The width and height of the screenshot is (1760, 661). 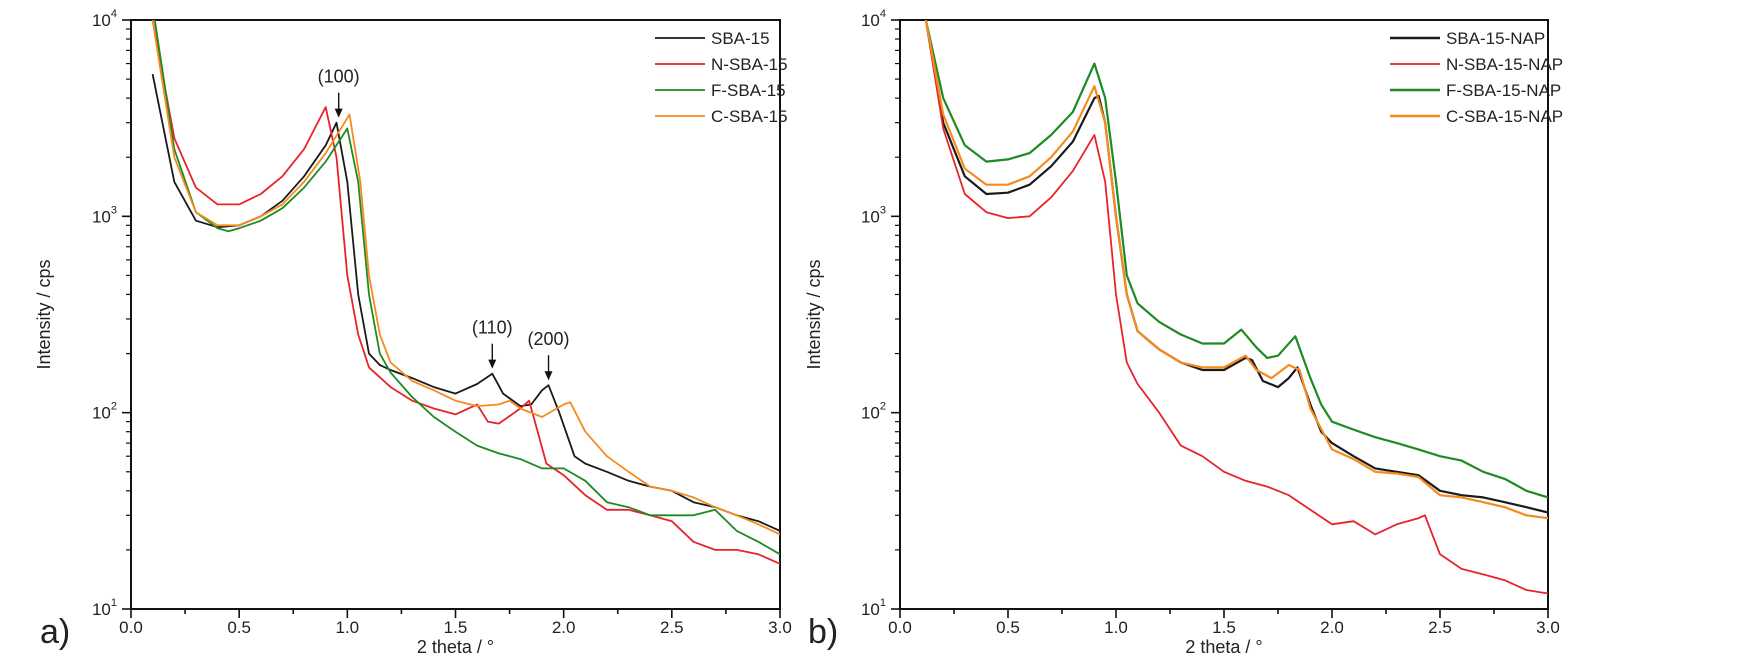 I want to click on legend-label: N-SBA-15, so click(x=749, y=64).